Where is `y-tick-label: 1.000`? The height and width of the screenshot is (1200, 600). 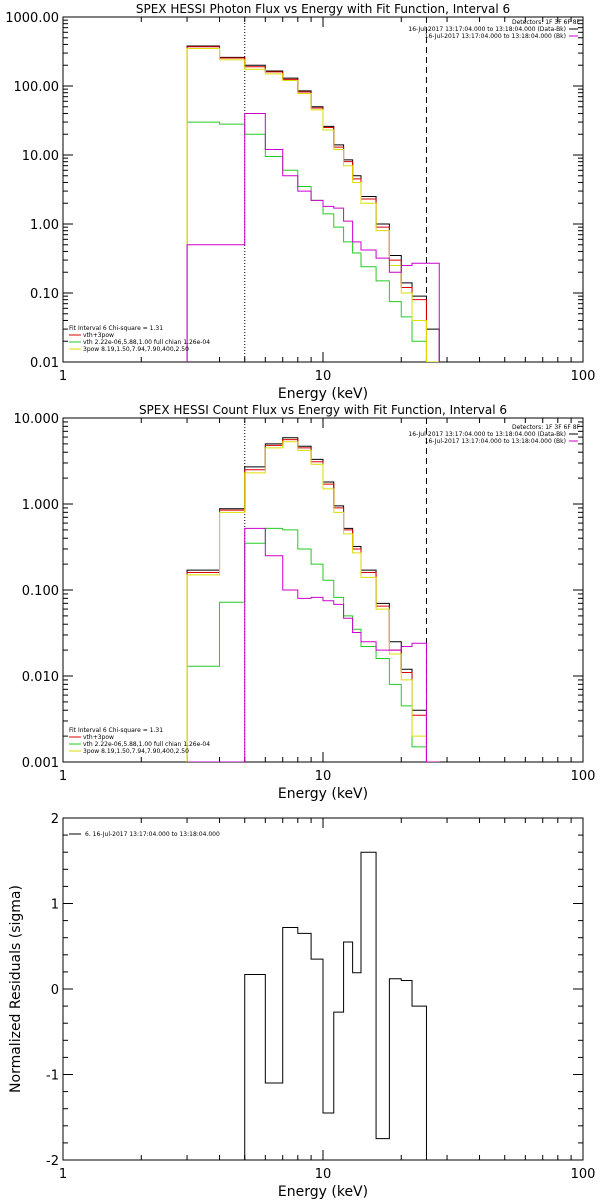
y-tick-label: 1.000 is located at coordinates (40, 505).